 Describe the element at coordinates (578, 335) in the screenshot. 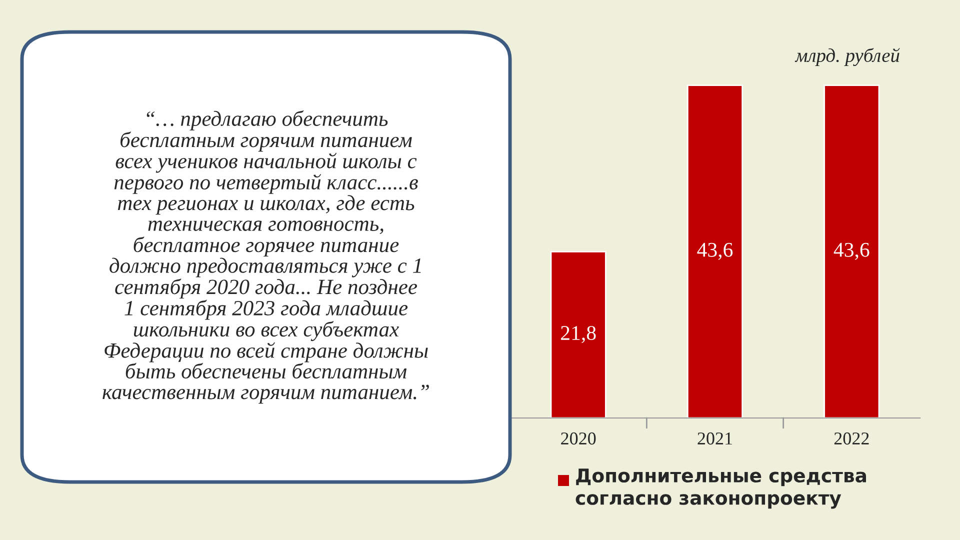

I see `text: 21,8` at that location.